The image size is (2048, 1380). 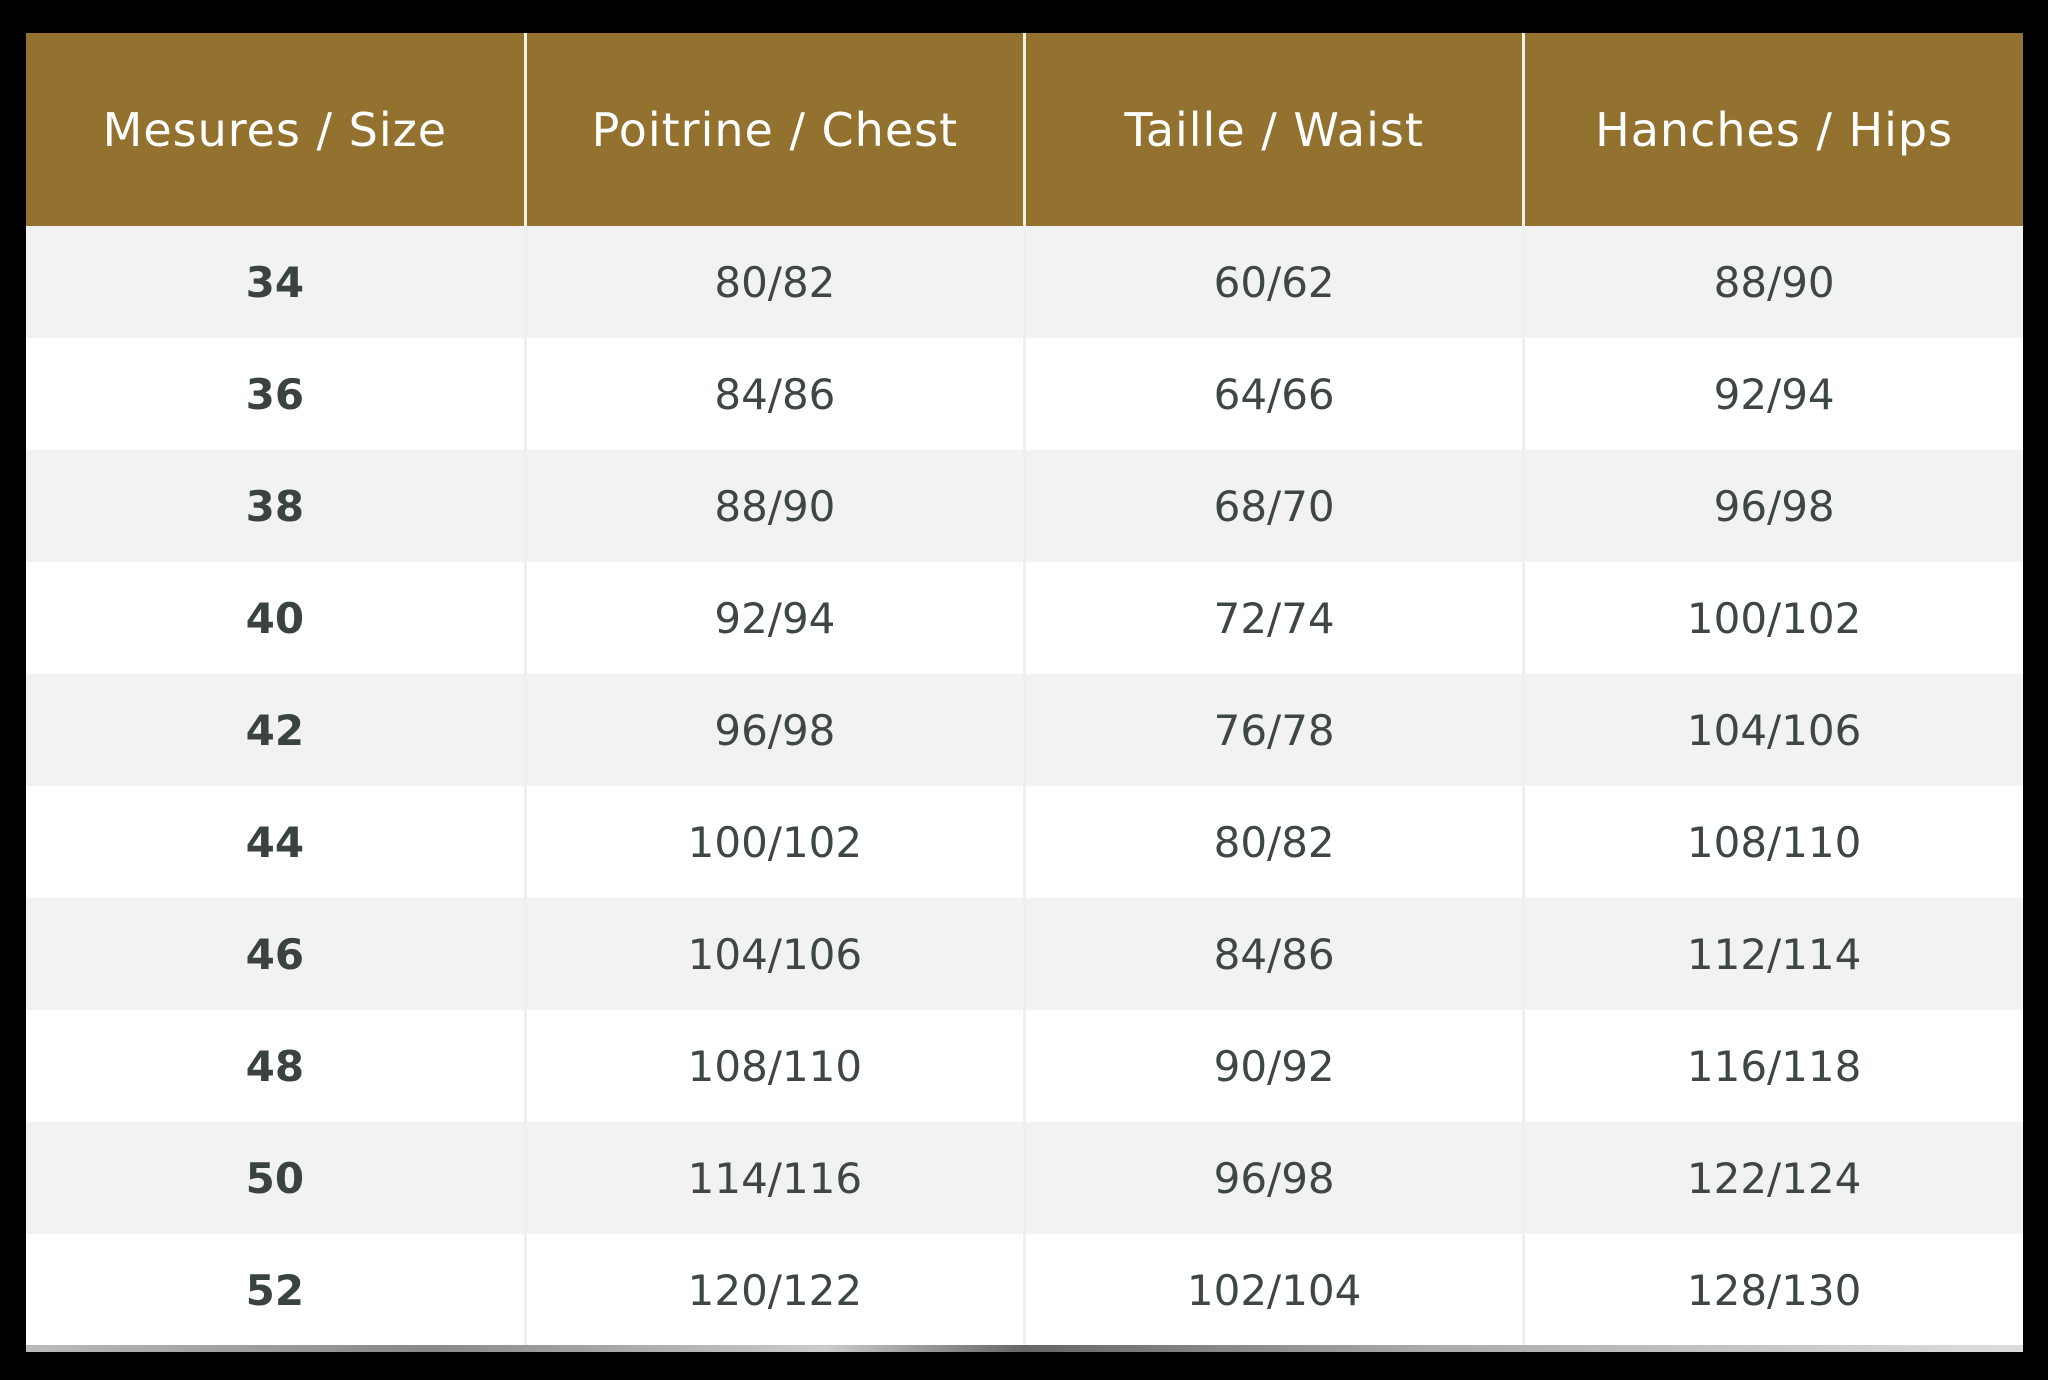 What do you see at coordinates (1773, 282) in the screenshot?
I see `cell-hips: 88/90` at bounding box center [1773, 282].